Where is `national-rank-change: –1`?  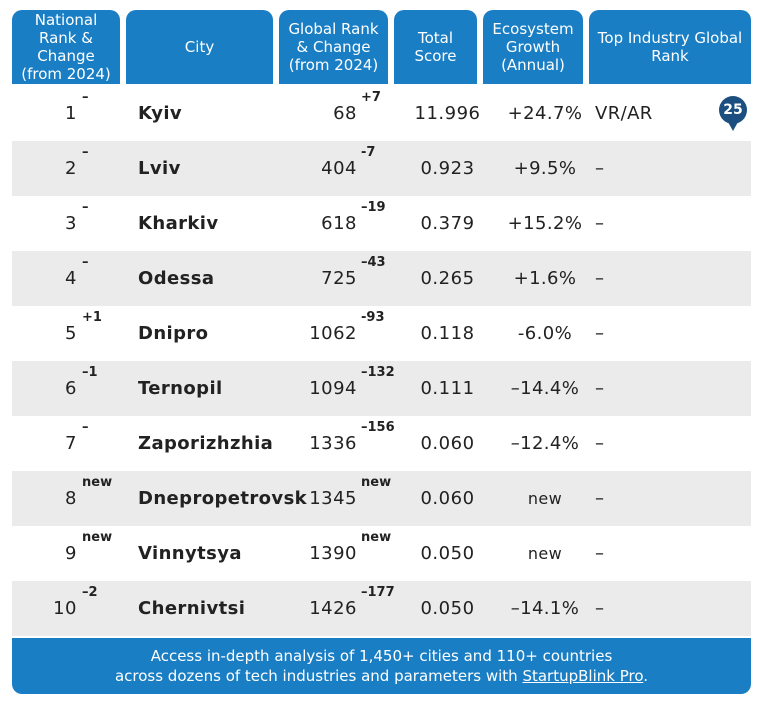
national-rank-change: –1 is located at coordinates (90, 372).